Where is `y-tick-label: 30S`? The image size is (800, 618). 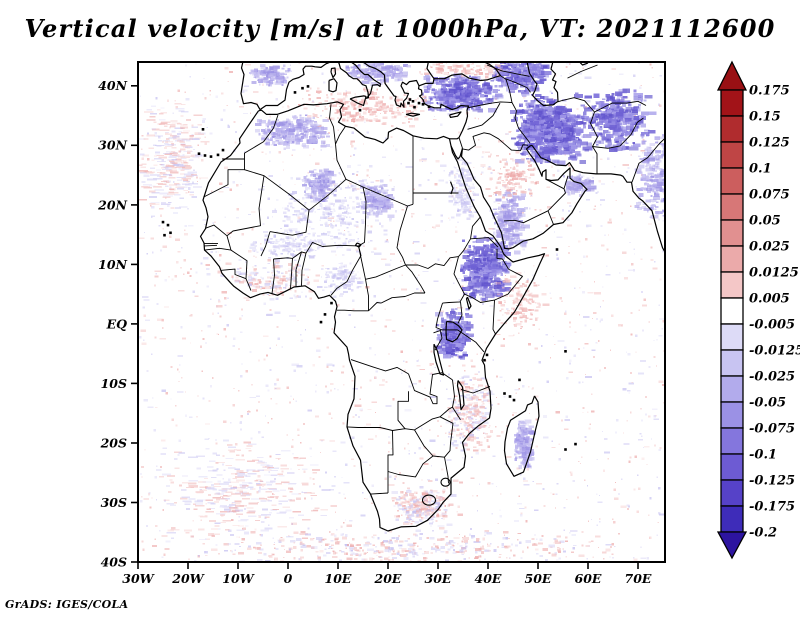
y-tick-label: 30S is located at coordinates (114, 502).